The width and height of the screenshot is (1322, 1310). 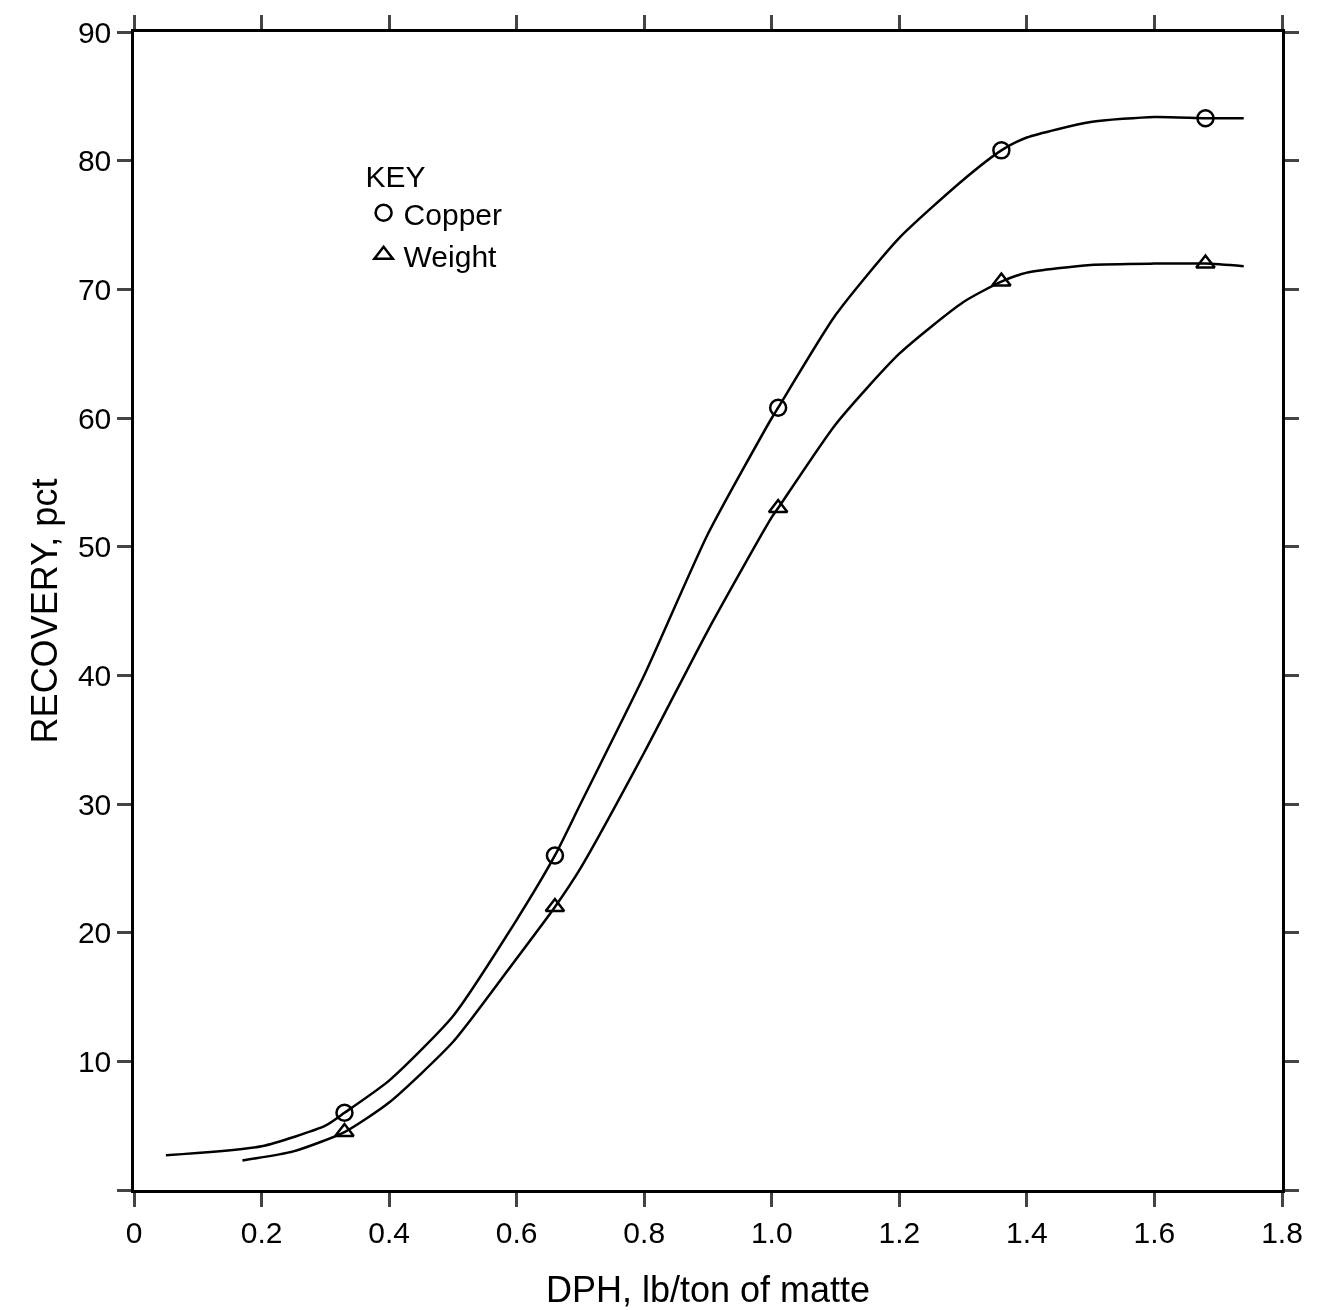 What do you see at coordinates (94, 32) in the screenshot?
I see `y-tick-label: 90` at bounding box center [94, 32].